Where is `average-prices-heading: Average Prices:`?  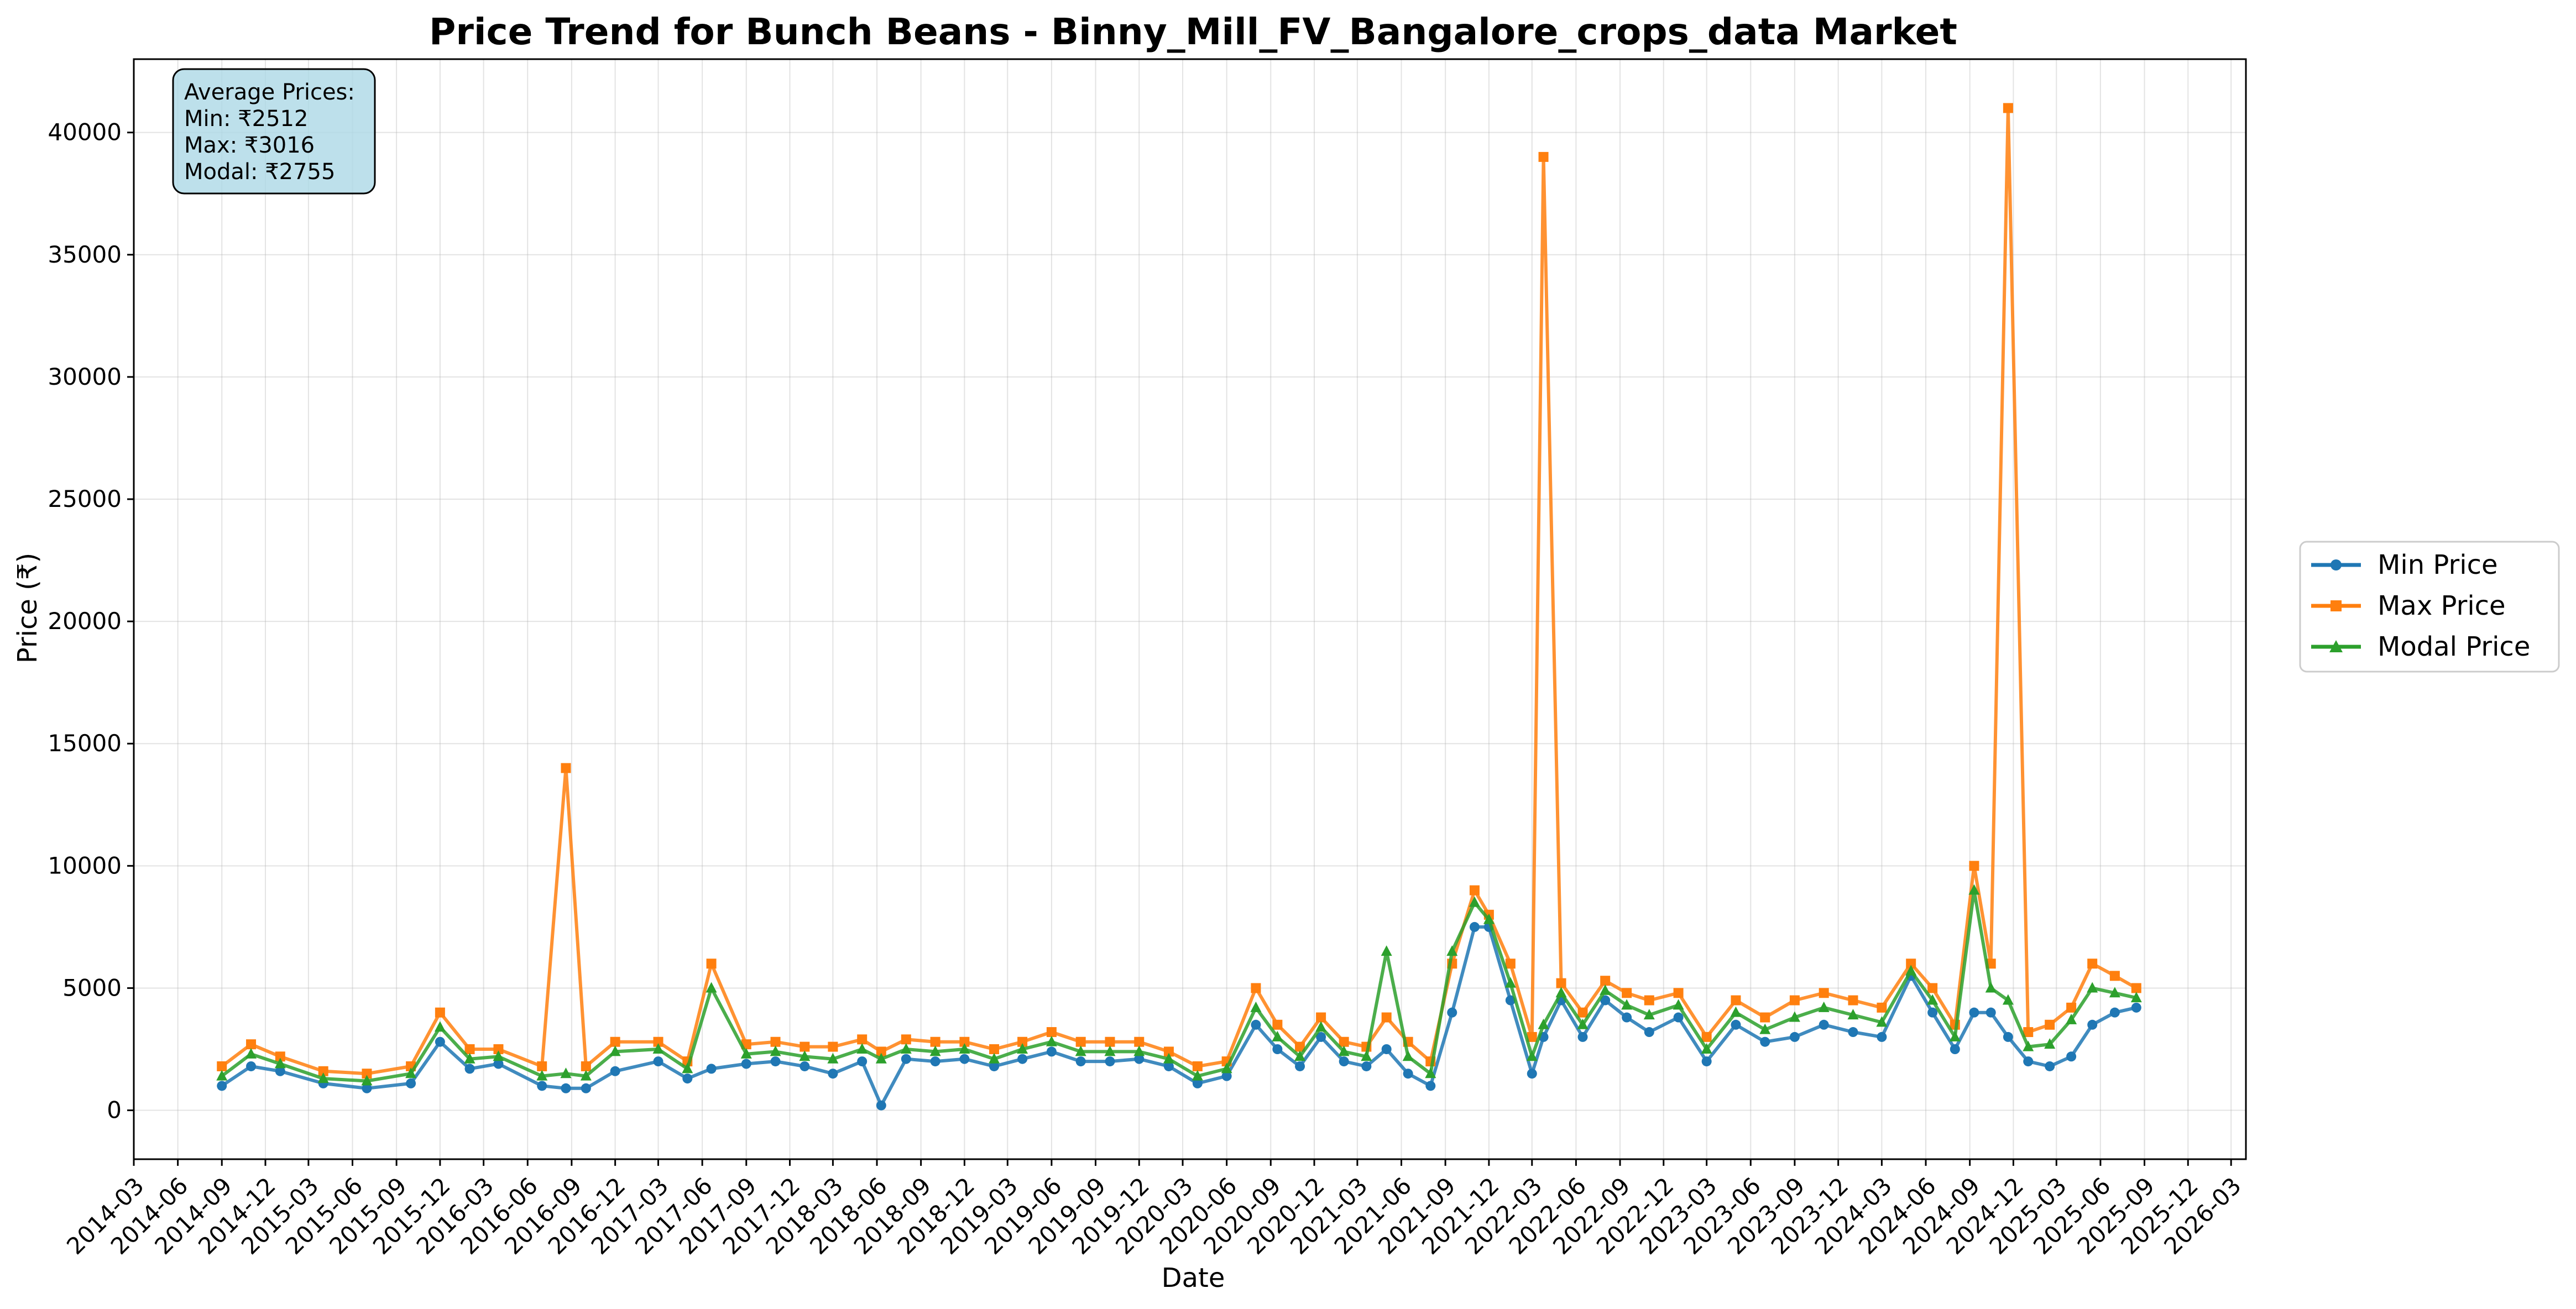 average-prices-heading: Average Prices: is located at coordinates (269, 92).